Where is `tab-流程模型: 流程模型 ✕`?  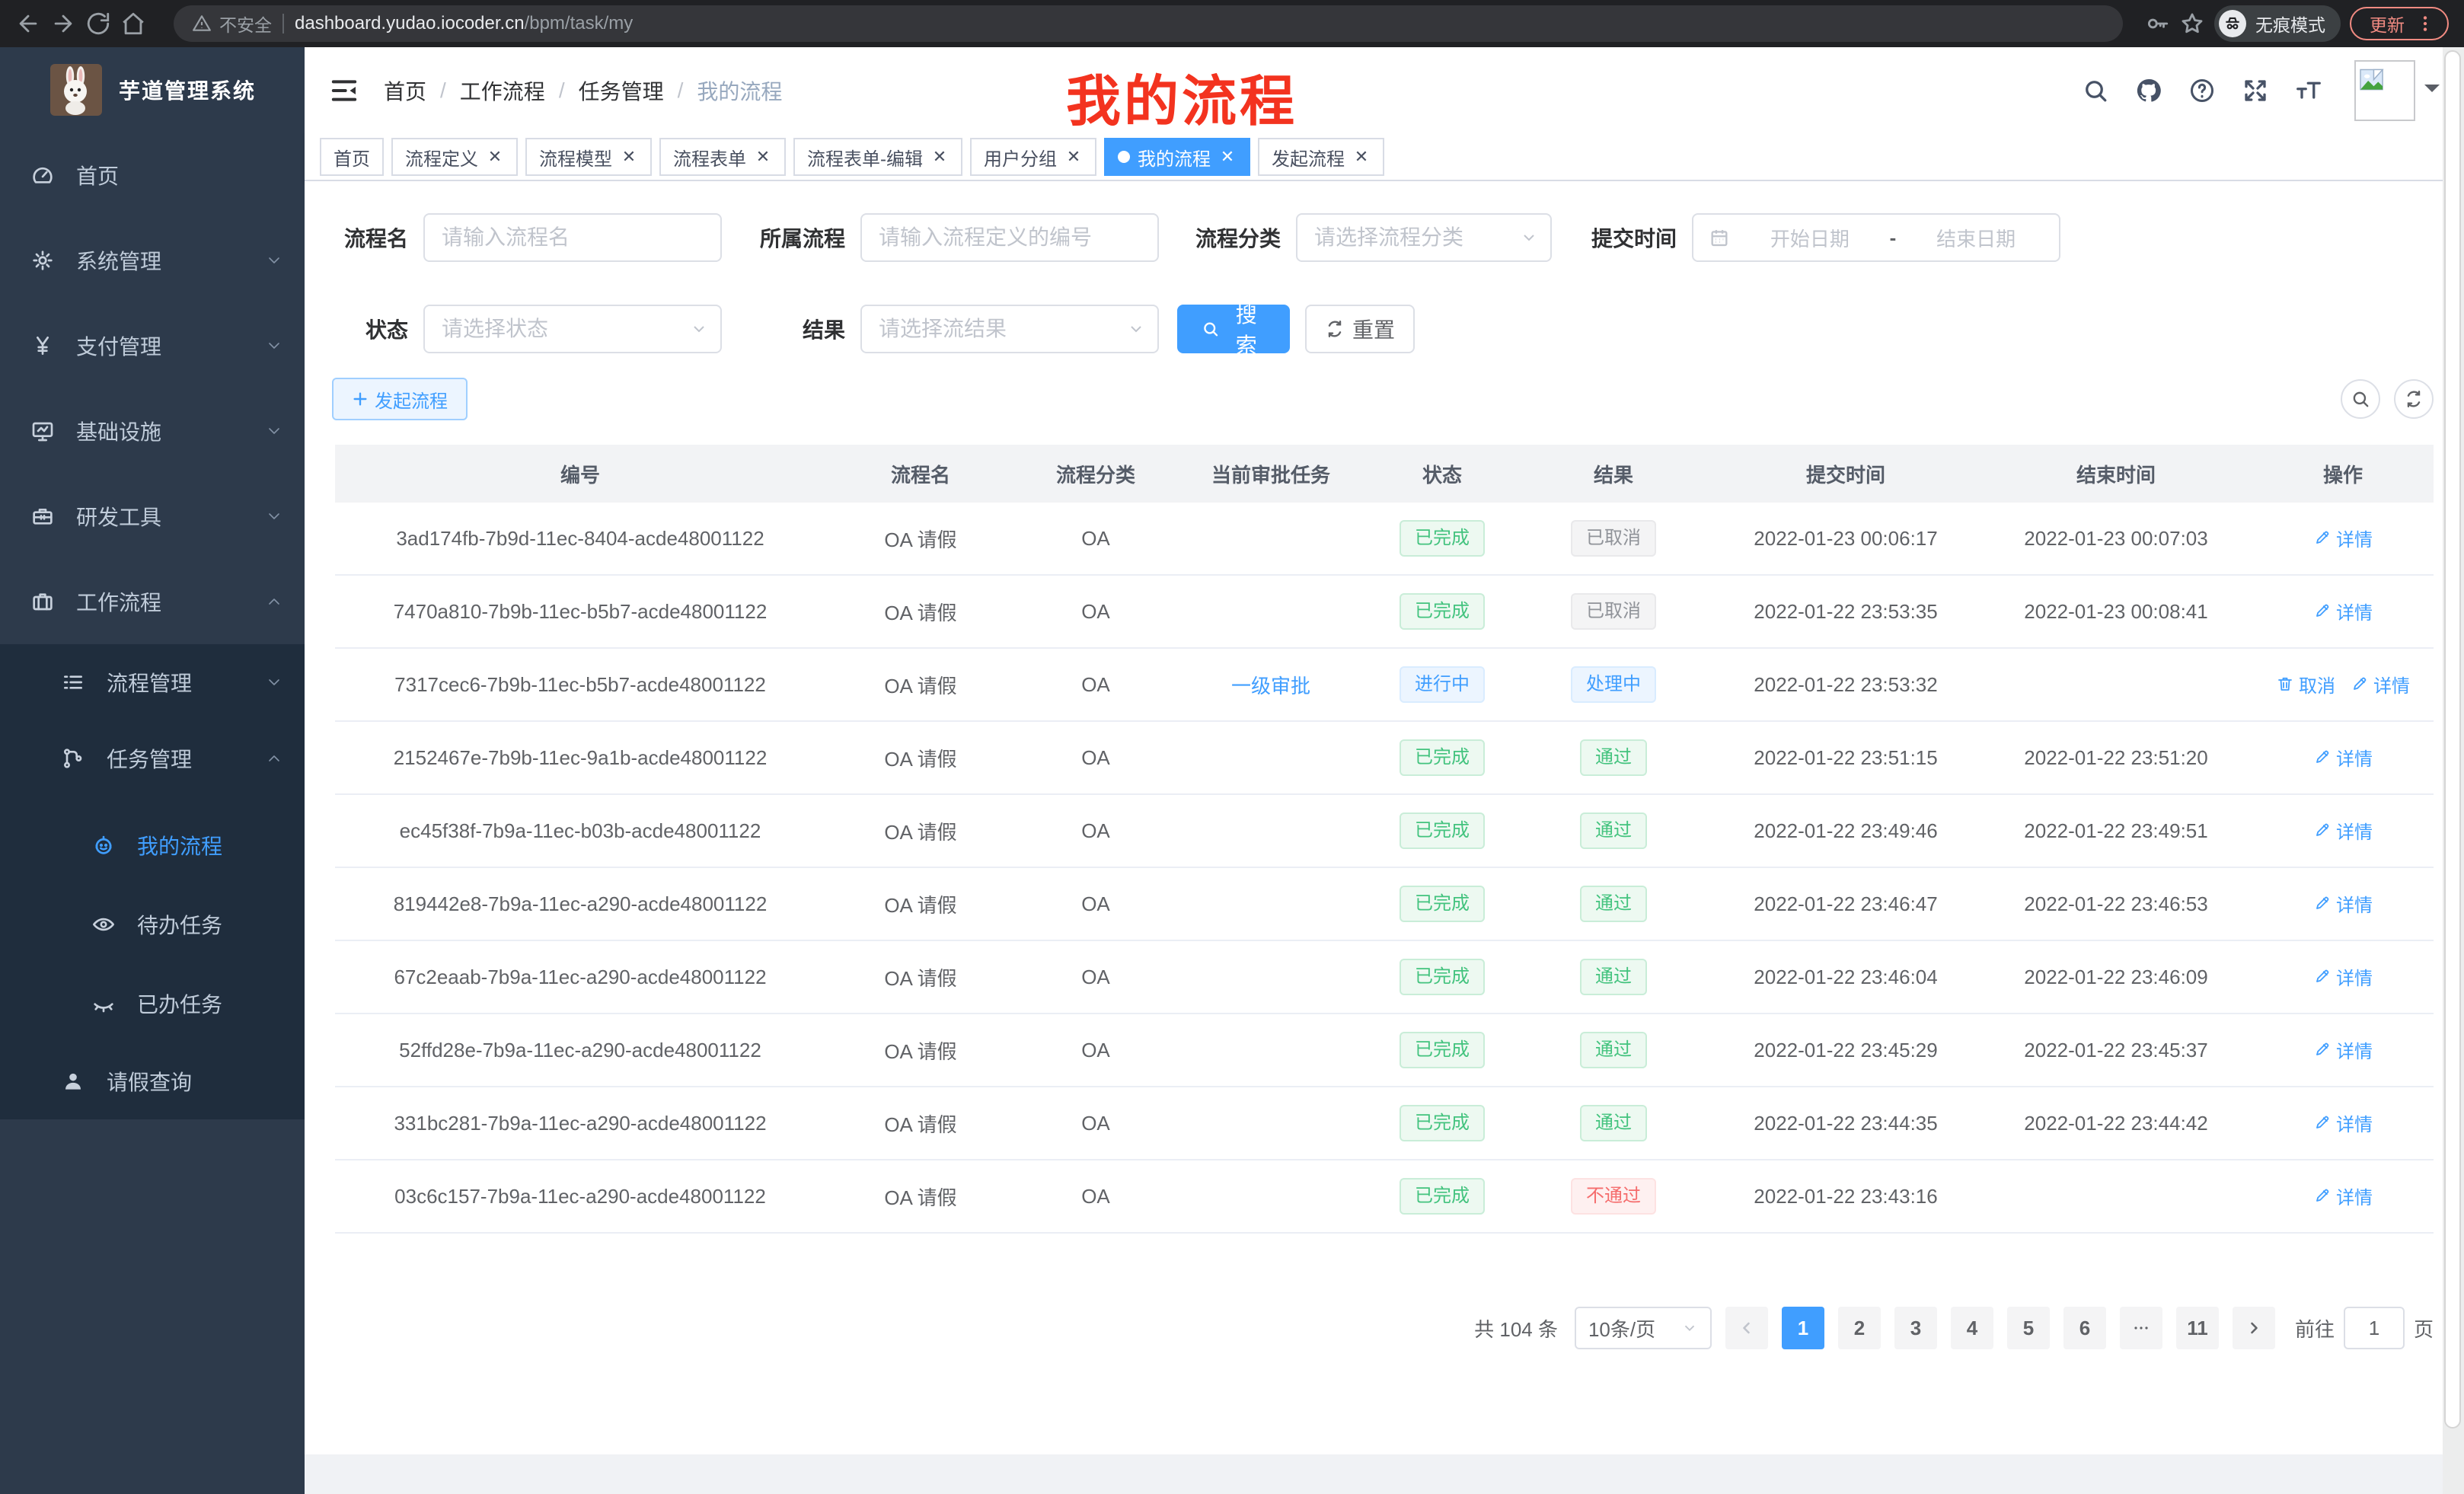 tab-流程模型: 流程模型 ✕ is located at coordinates (588, 157).